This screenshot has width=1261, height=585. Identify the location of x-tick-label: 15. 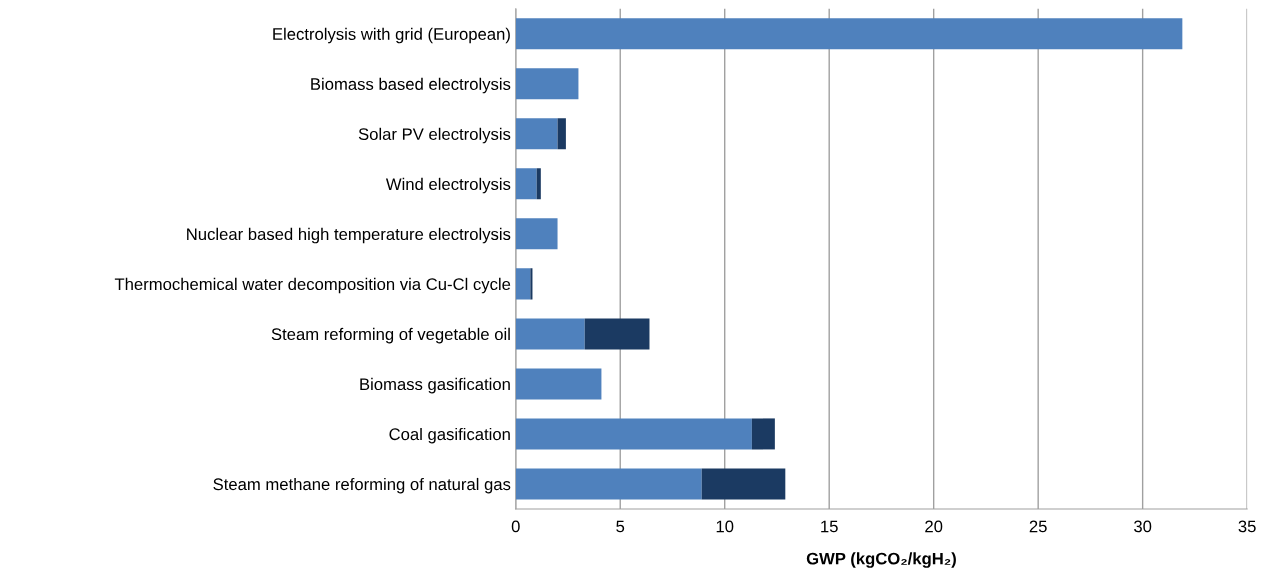
(829, 526).